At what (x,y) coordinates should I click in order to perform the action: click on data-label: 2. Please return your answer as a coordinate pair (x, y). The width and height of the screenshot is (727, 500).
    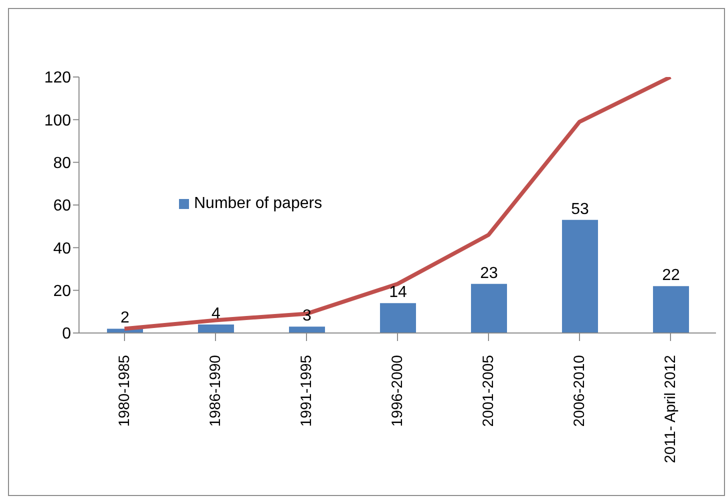
    Looking at the image, I should click on (125, 318).